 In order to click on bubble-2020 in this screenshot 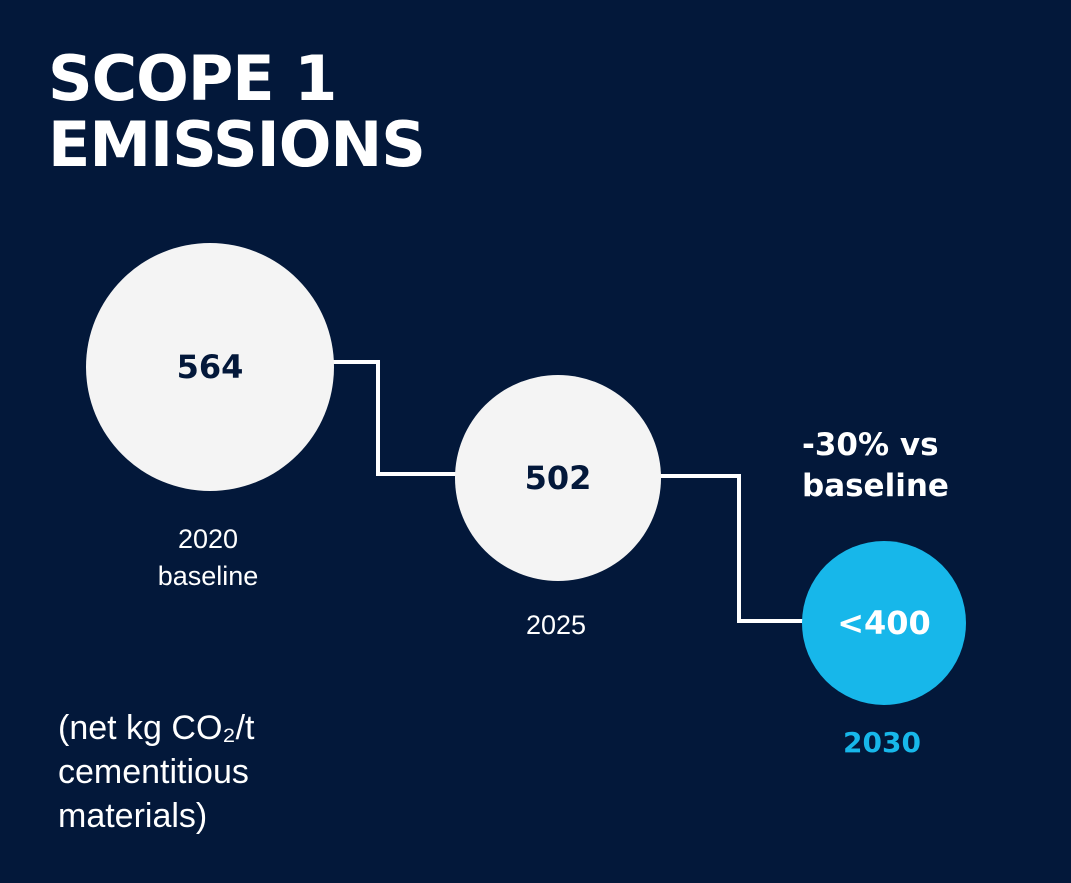, I will do `click(210, 367)`.